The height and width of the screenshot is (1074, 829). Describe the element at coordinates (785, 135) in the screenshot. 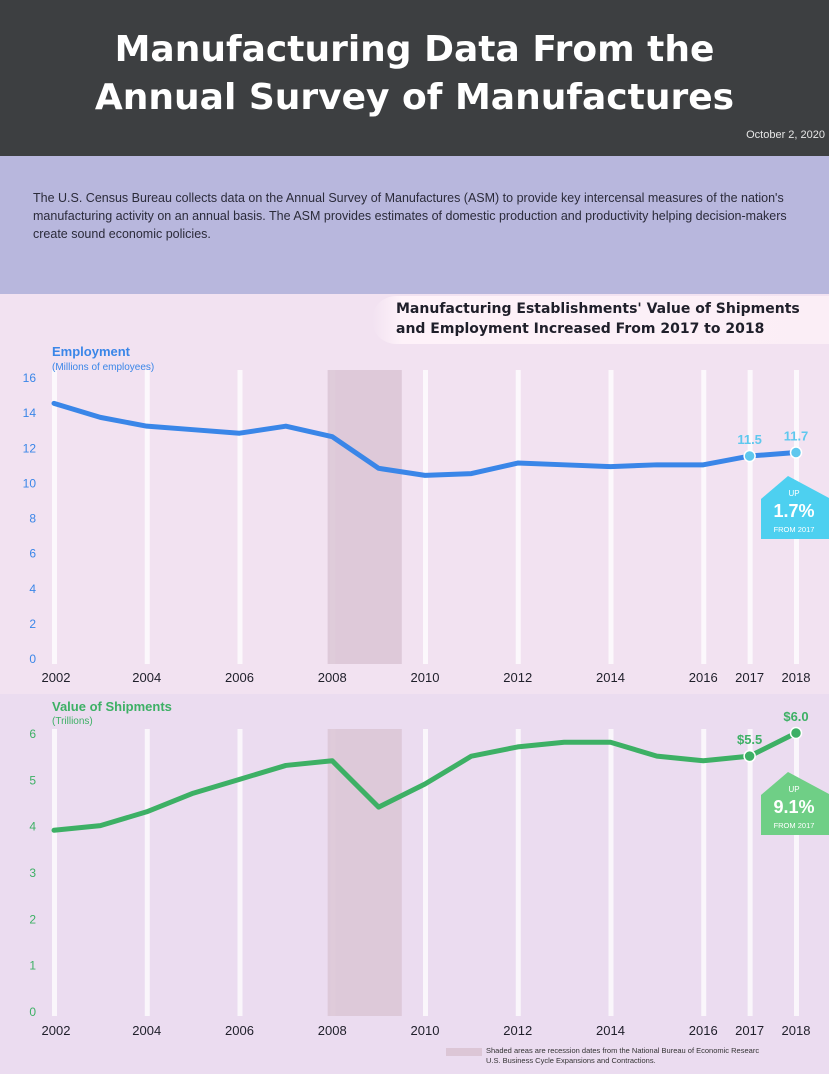

I see `publication-date: October 2, 2020` at that location.